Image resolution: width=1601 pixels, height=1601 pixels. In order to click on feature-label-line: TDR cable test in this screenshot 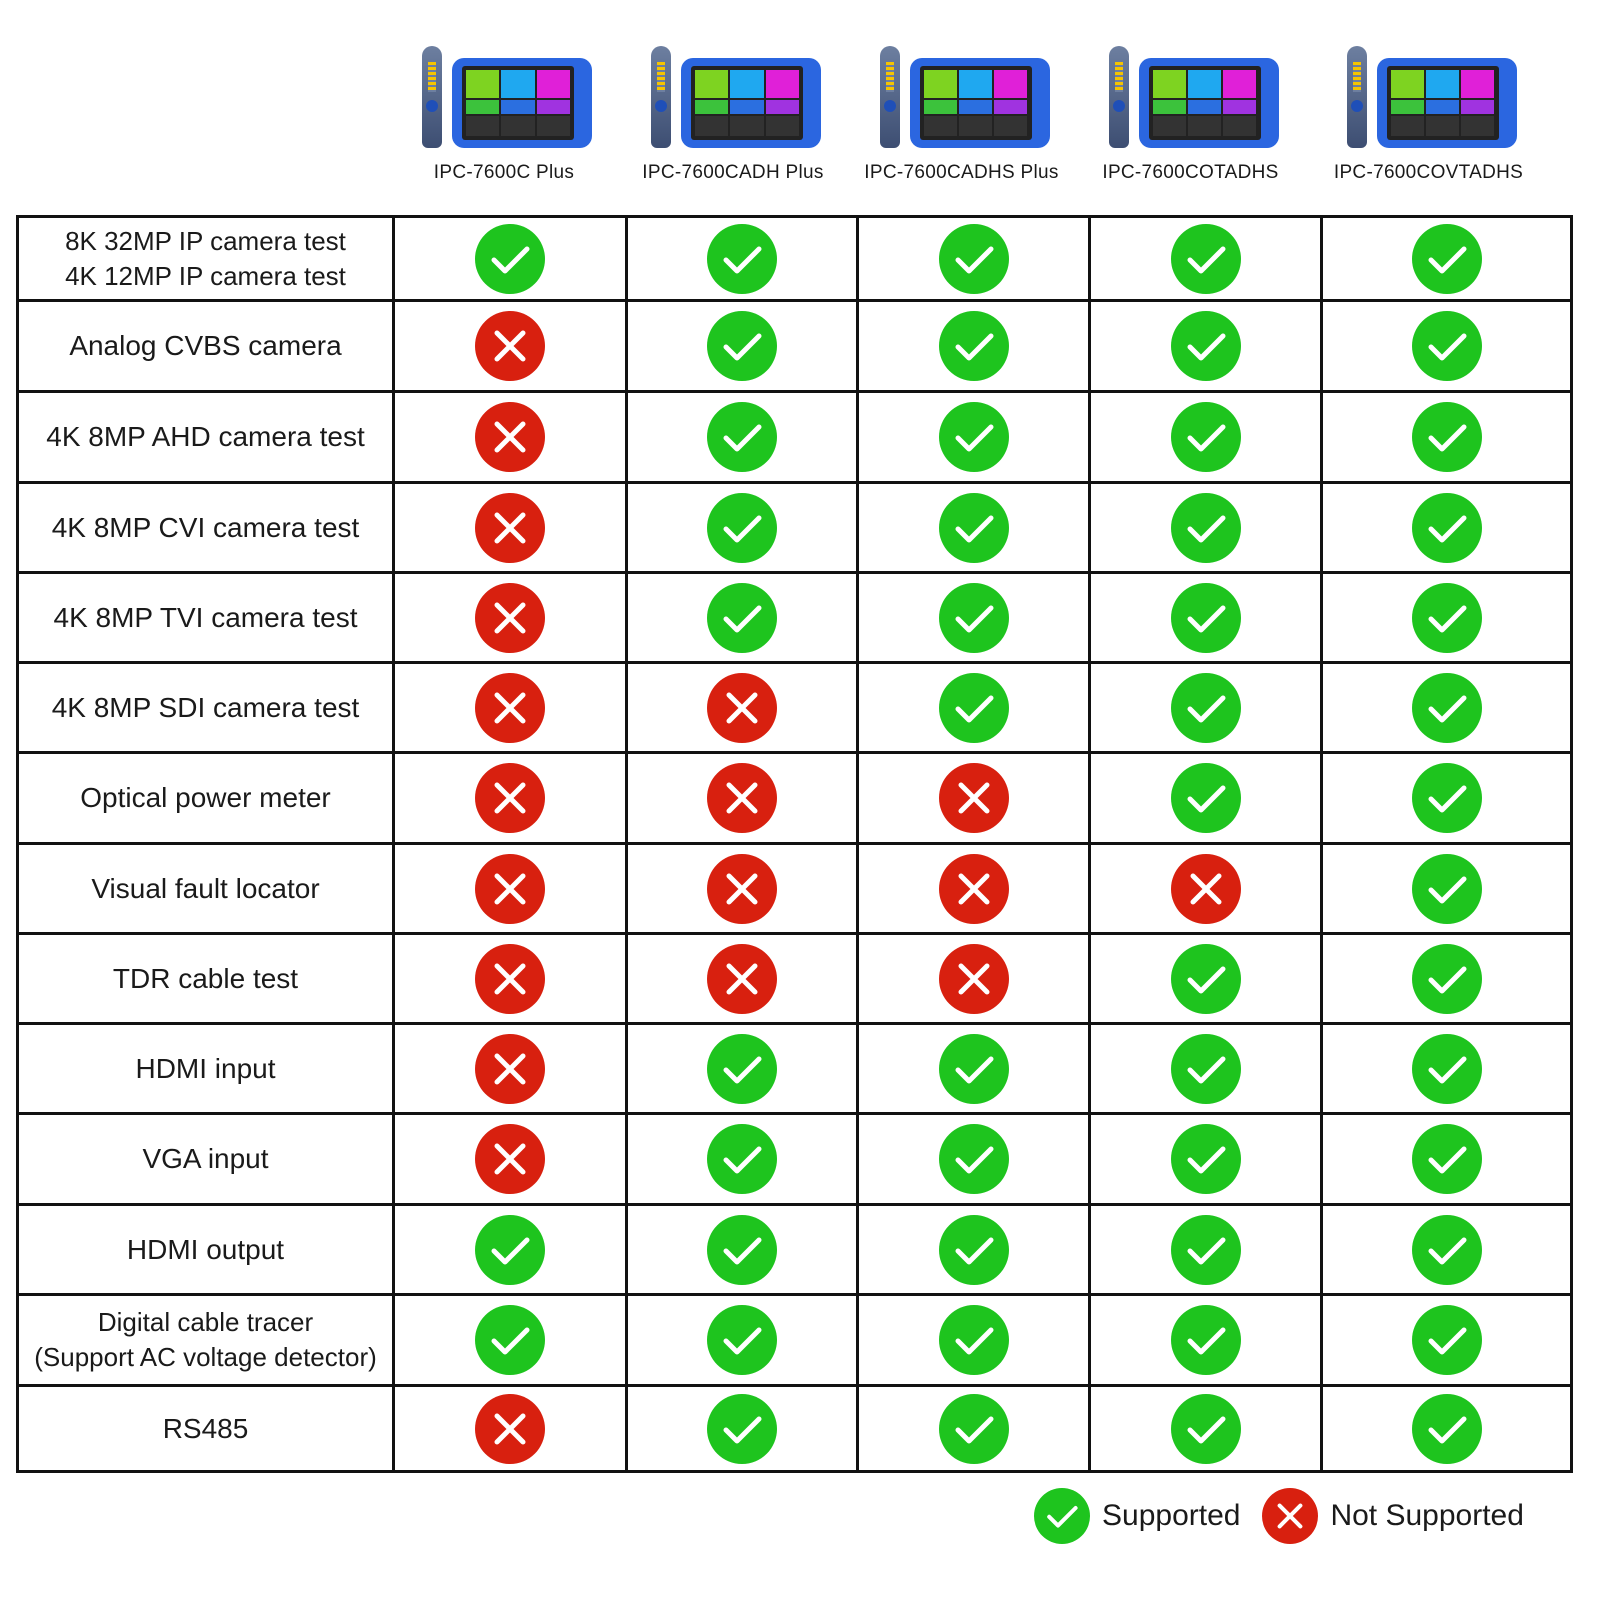, I will do `click(205, 978)`.